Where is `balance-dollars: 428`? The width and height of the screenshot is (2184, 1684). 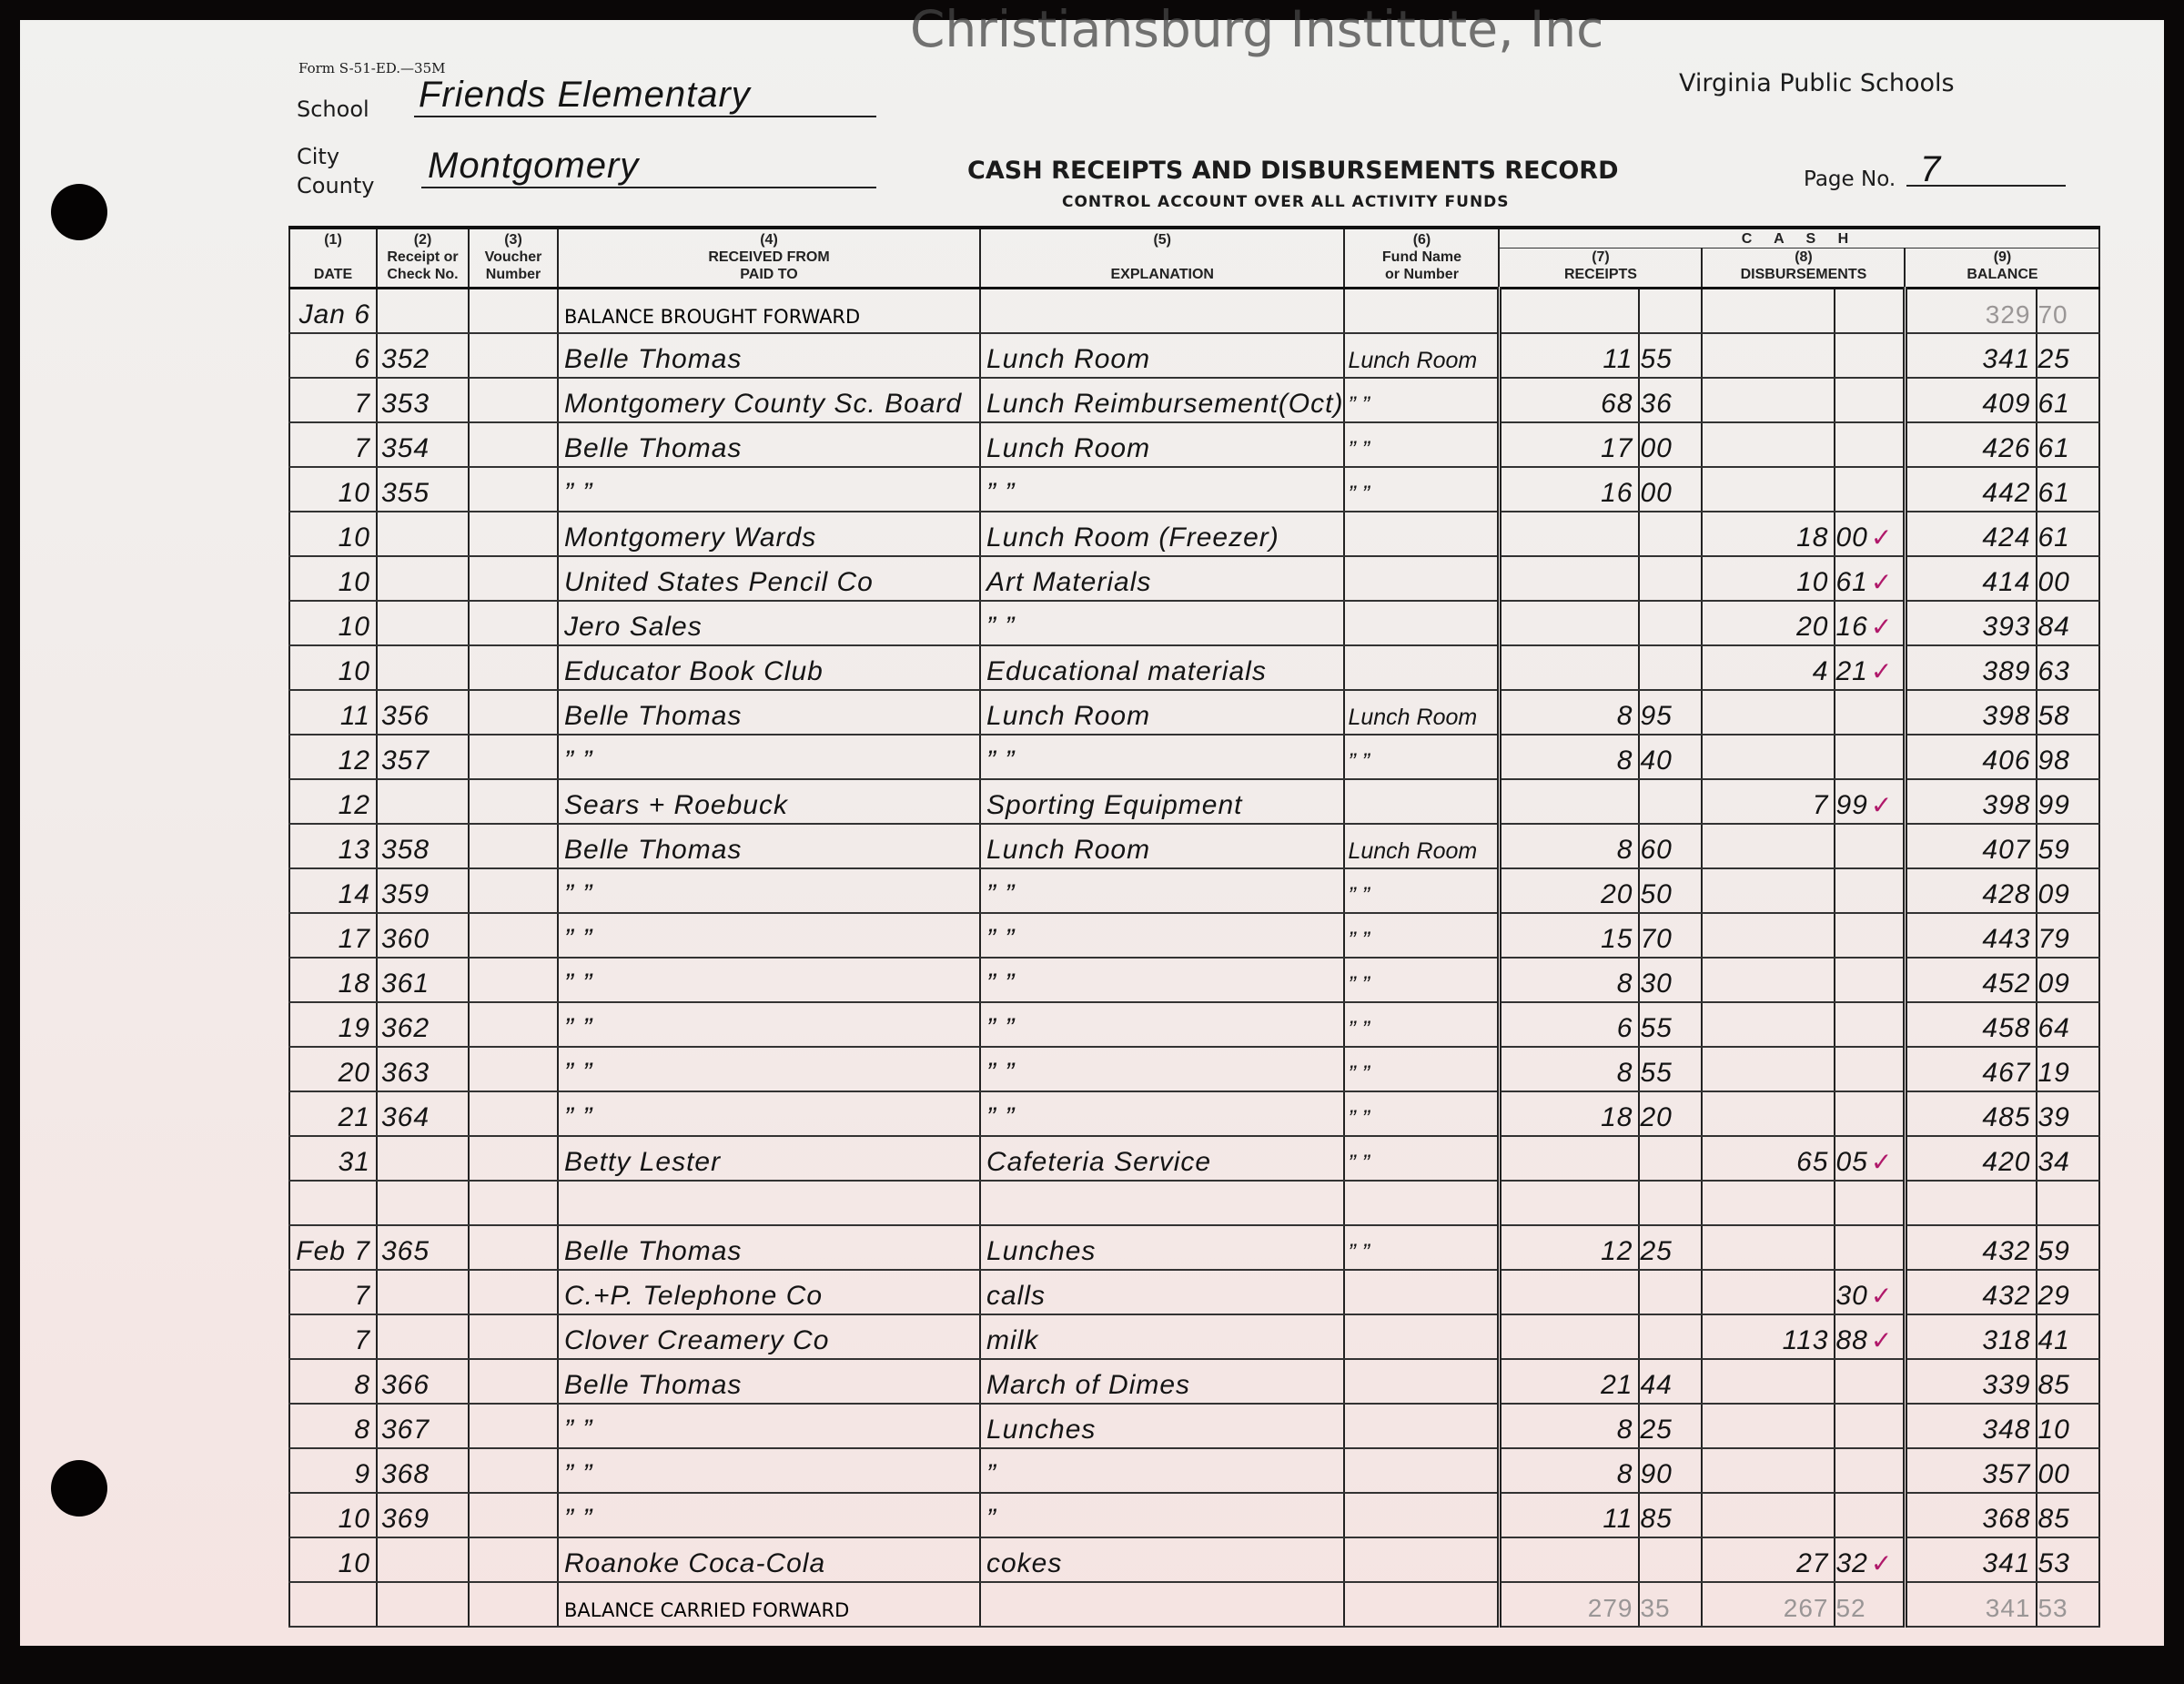
balance-dollars: 428 is located at coordinates (1972, 891).